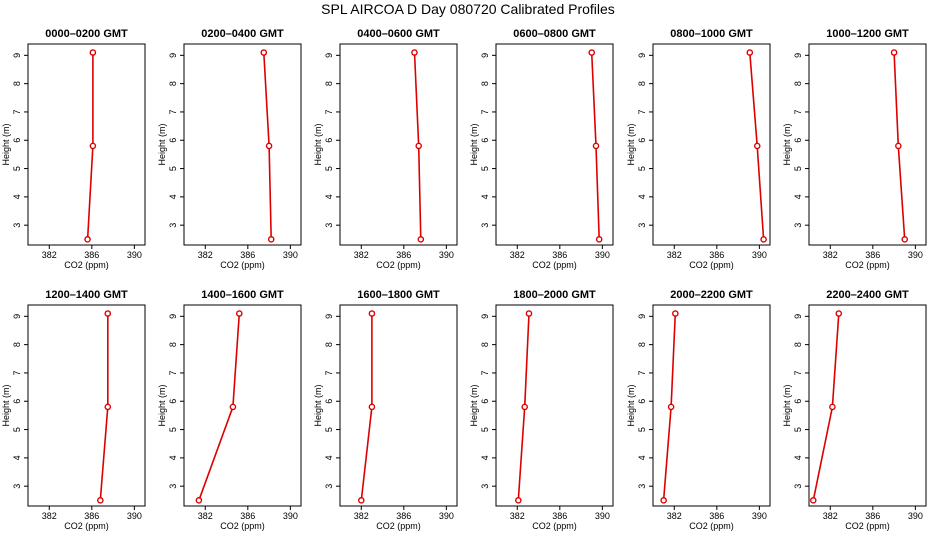 This screenshot has width=936, height=540. I want to click on panel-title: 1400–1600 GMT, so click(242, 295).